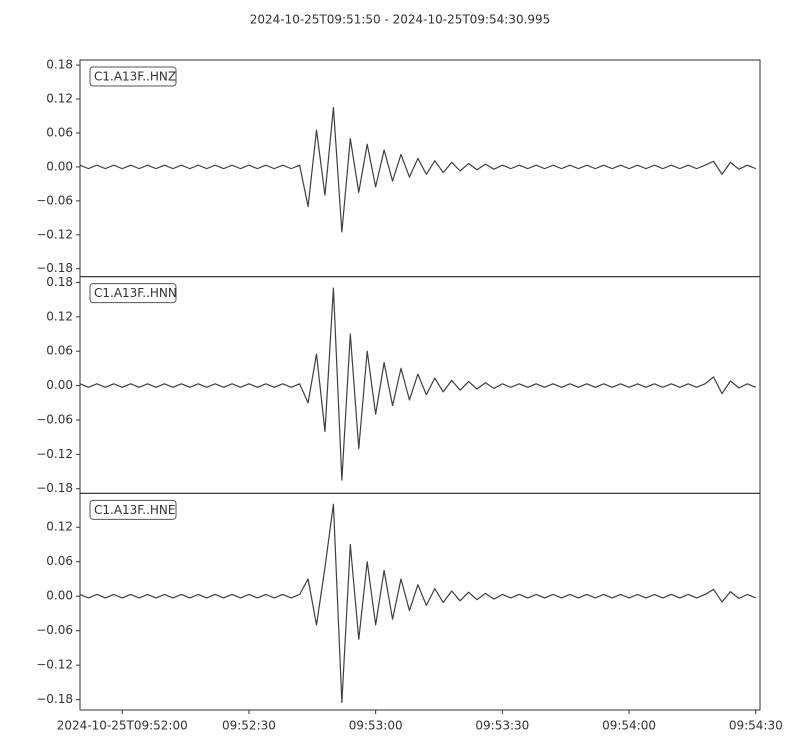  I want to click on x-tick-label: 09:52:30, so click(249, 726).